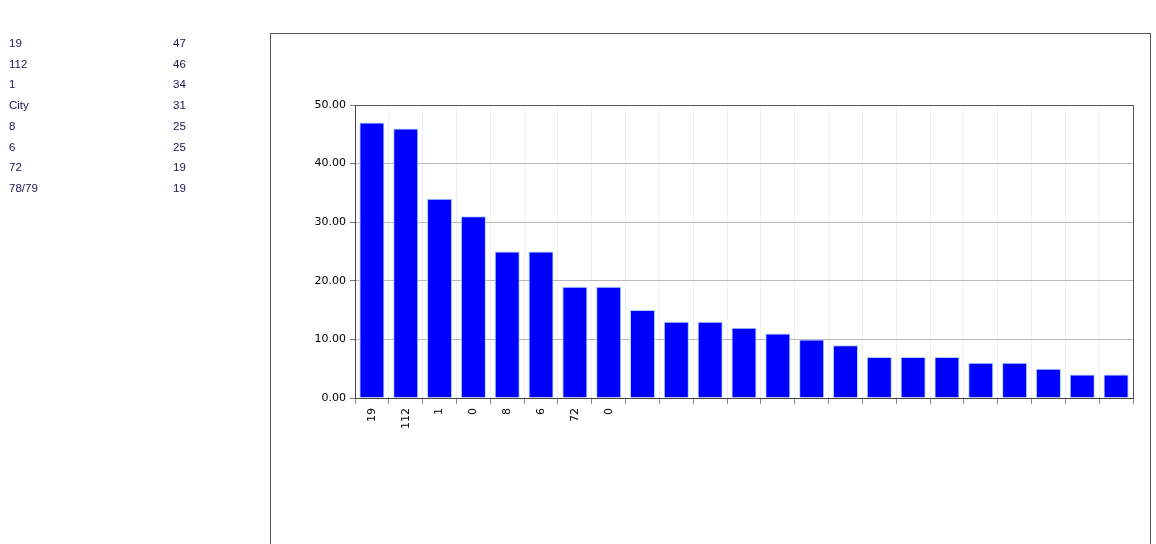 This screenshot has height=544, width=1156. What do you see at coordinates (371, 415) in the screenshot?
I see `x-tick-label: 19` at bounding box center [371, 415].